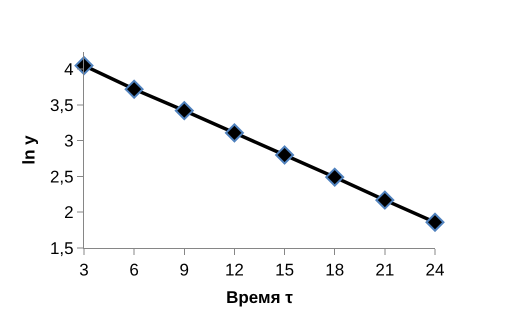 The image size is (510, 331). What do you see at coordinates (134, 270) in the screenshot?
I see `x-tick-label: 6` at bounding box center [134, 270].